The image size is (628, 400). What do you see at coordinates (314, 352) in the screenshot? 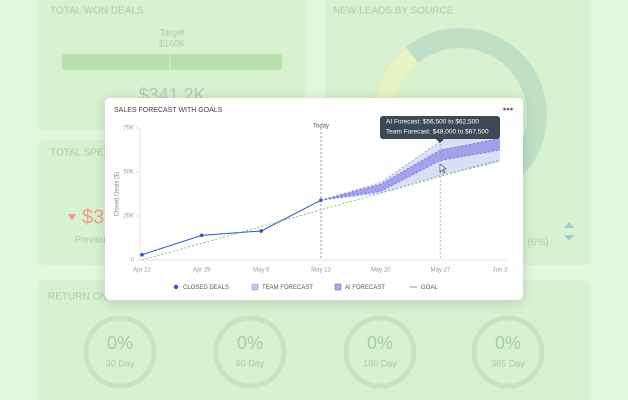
I see `gauges: 0% 30 Day 0% 60 Day 0% 180 Day 0% 365 Day` at bounding box center [314, 352].